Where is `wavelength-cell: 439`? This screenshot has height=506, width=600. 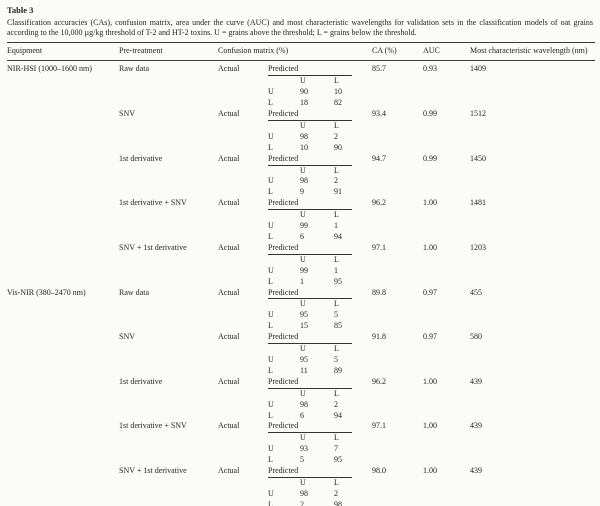
wavelength-cell: 439 is located at coordinates (476, 471).